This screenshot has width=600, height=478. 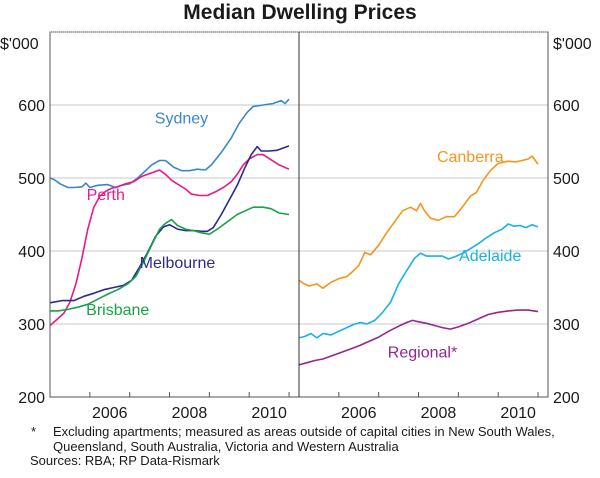 I want to click on y-tick-label-right-400: 400, so click(x=566, y=252).